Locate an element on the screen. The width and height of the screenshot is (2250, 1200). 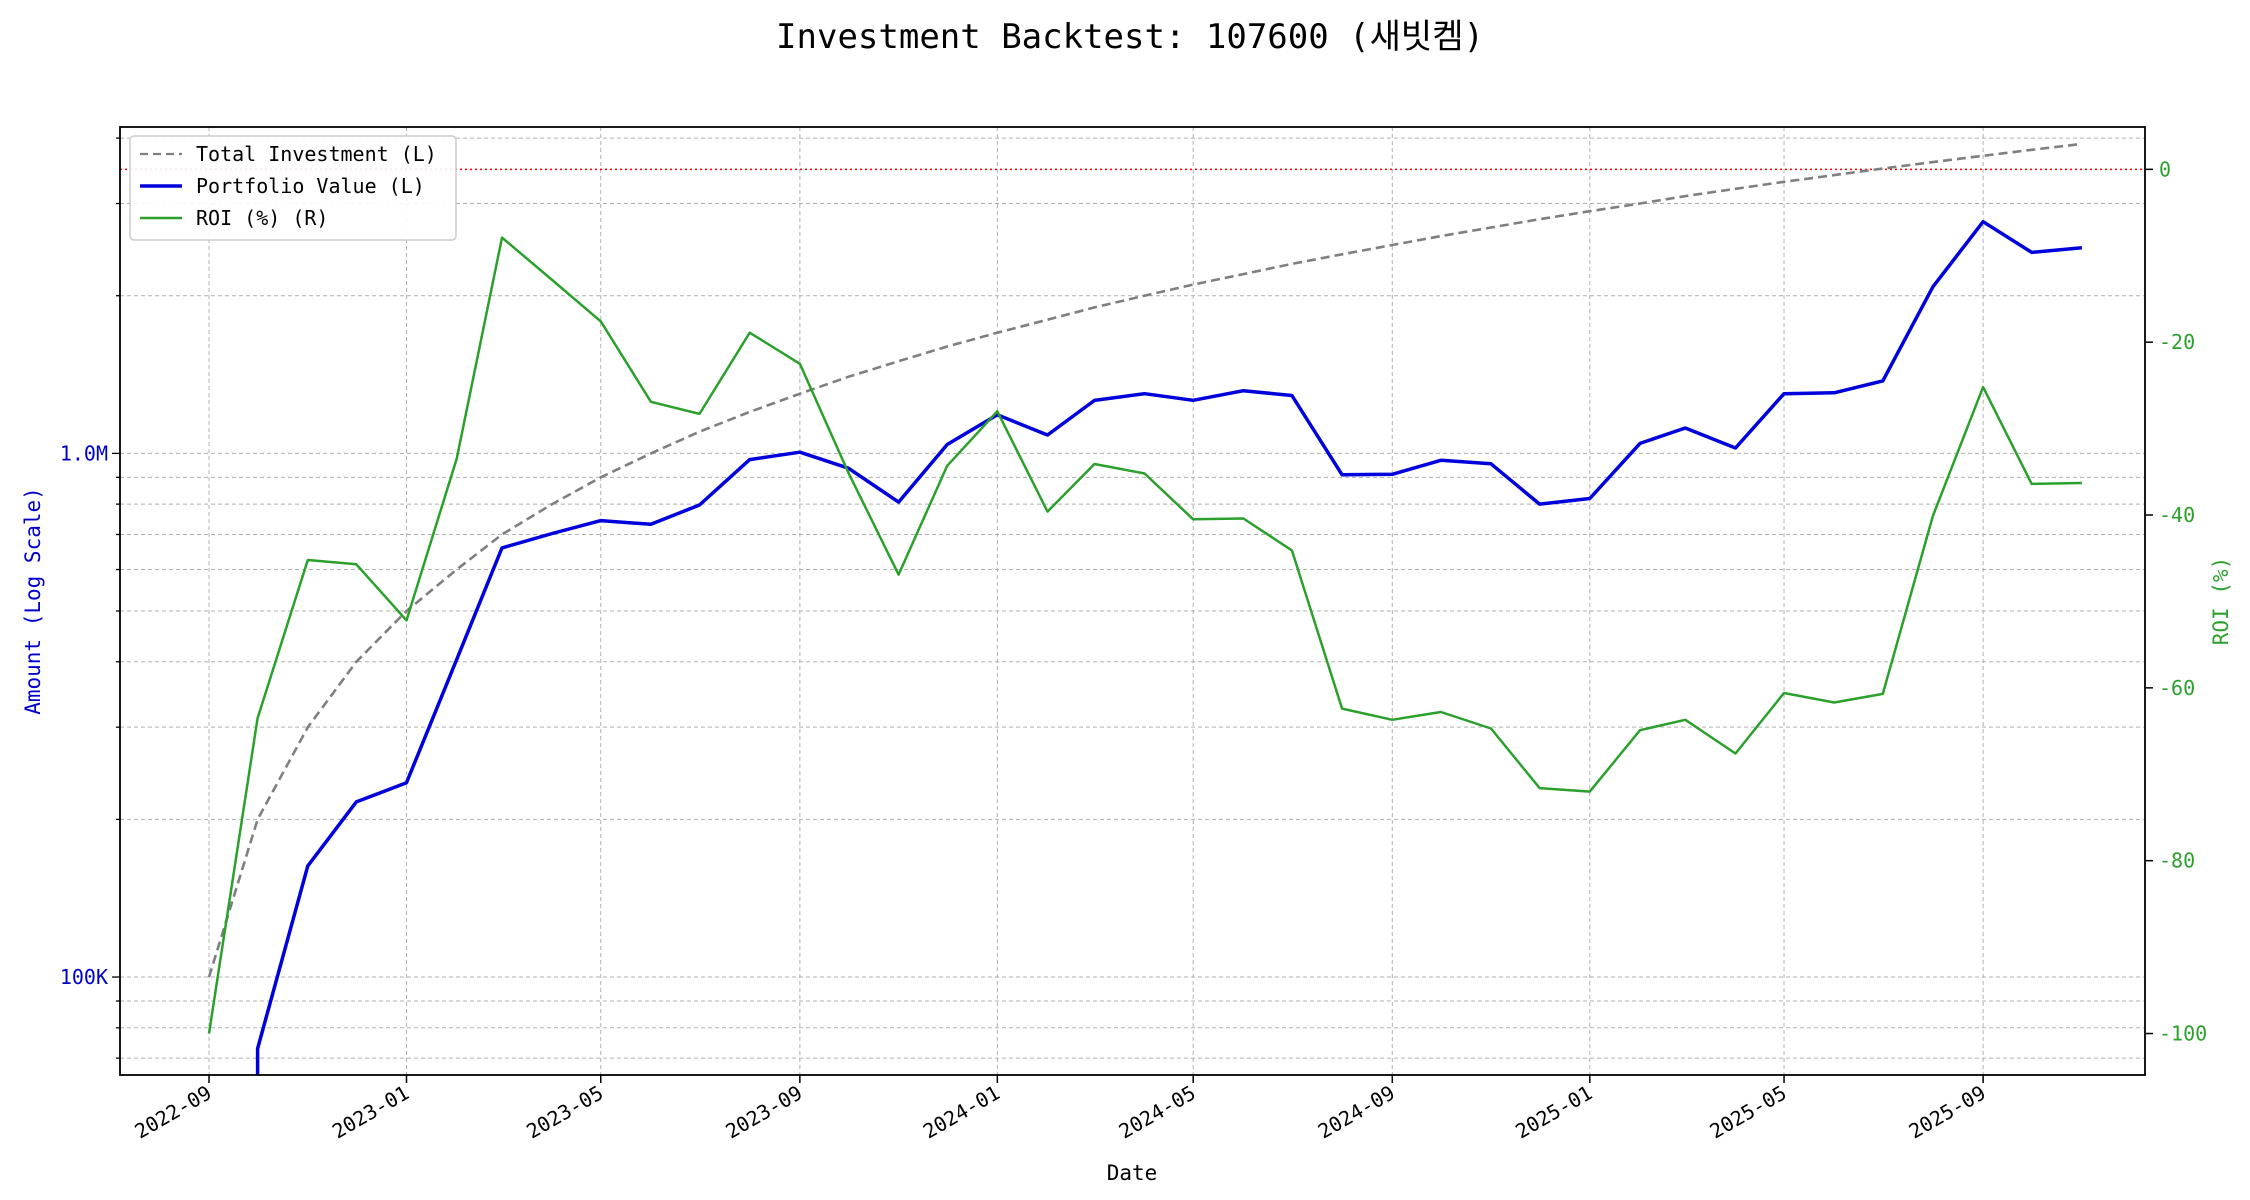
x-axis-label: Date is located at coordinates (1132, 1173).